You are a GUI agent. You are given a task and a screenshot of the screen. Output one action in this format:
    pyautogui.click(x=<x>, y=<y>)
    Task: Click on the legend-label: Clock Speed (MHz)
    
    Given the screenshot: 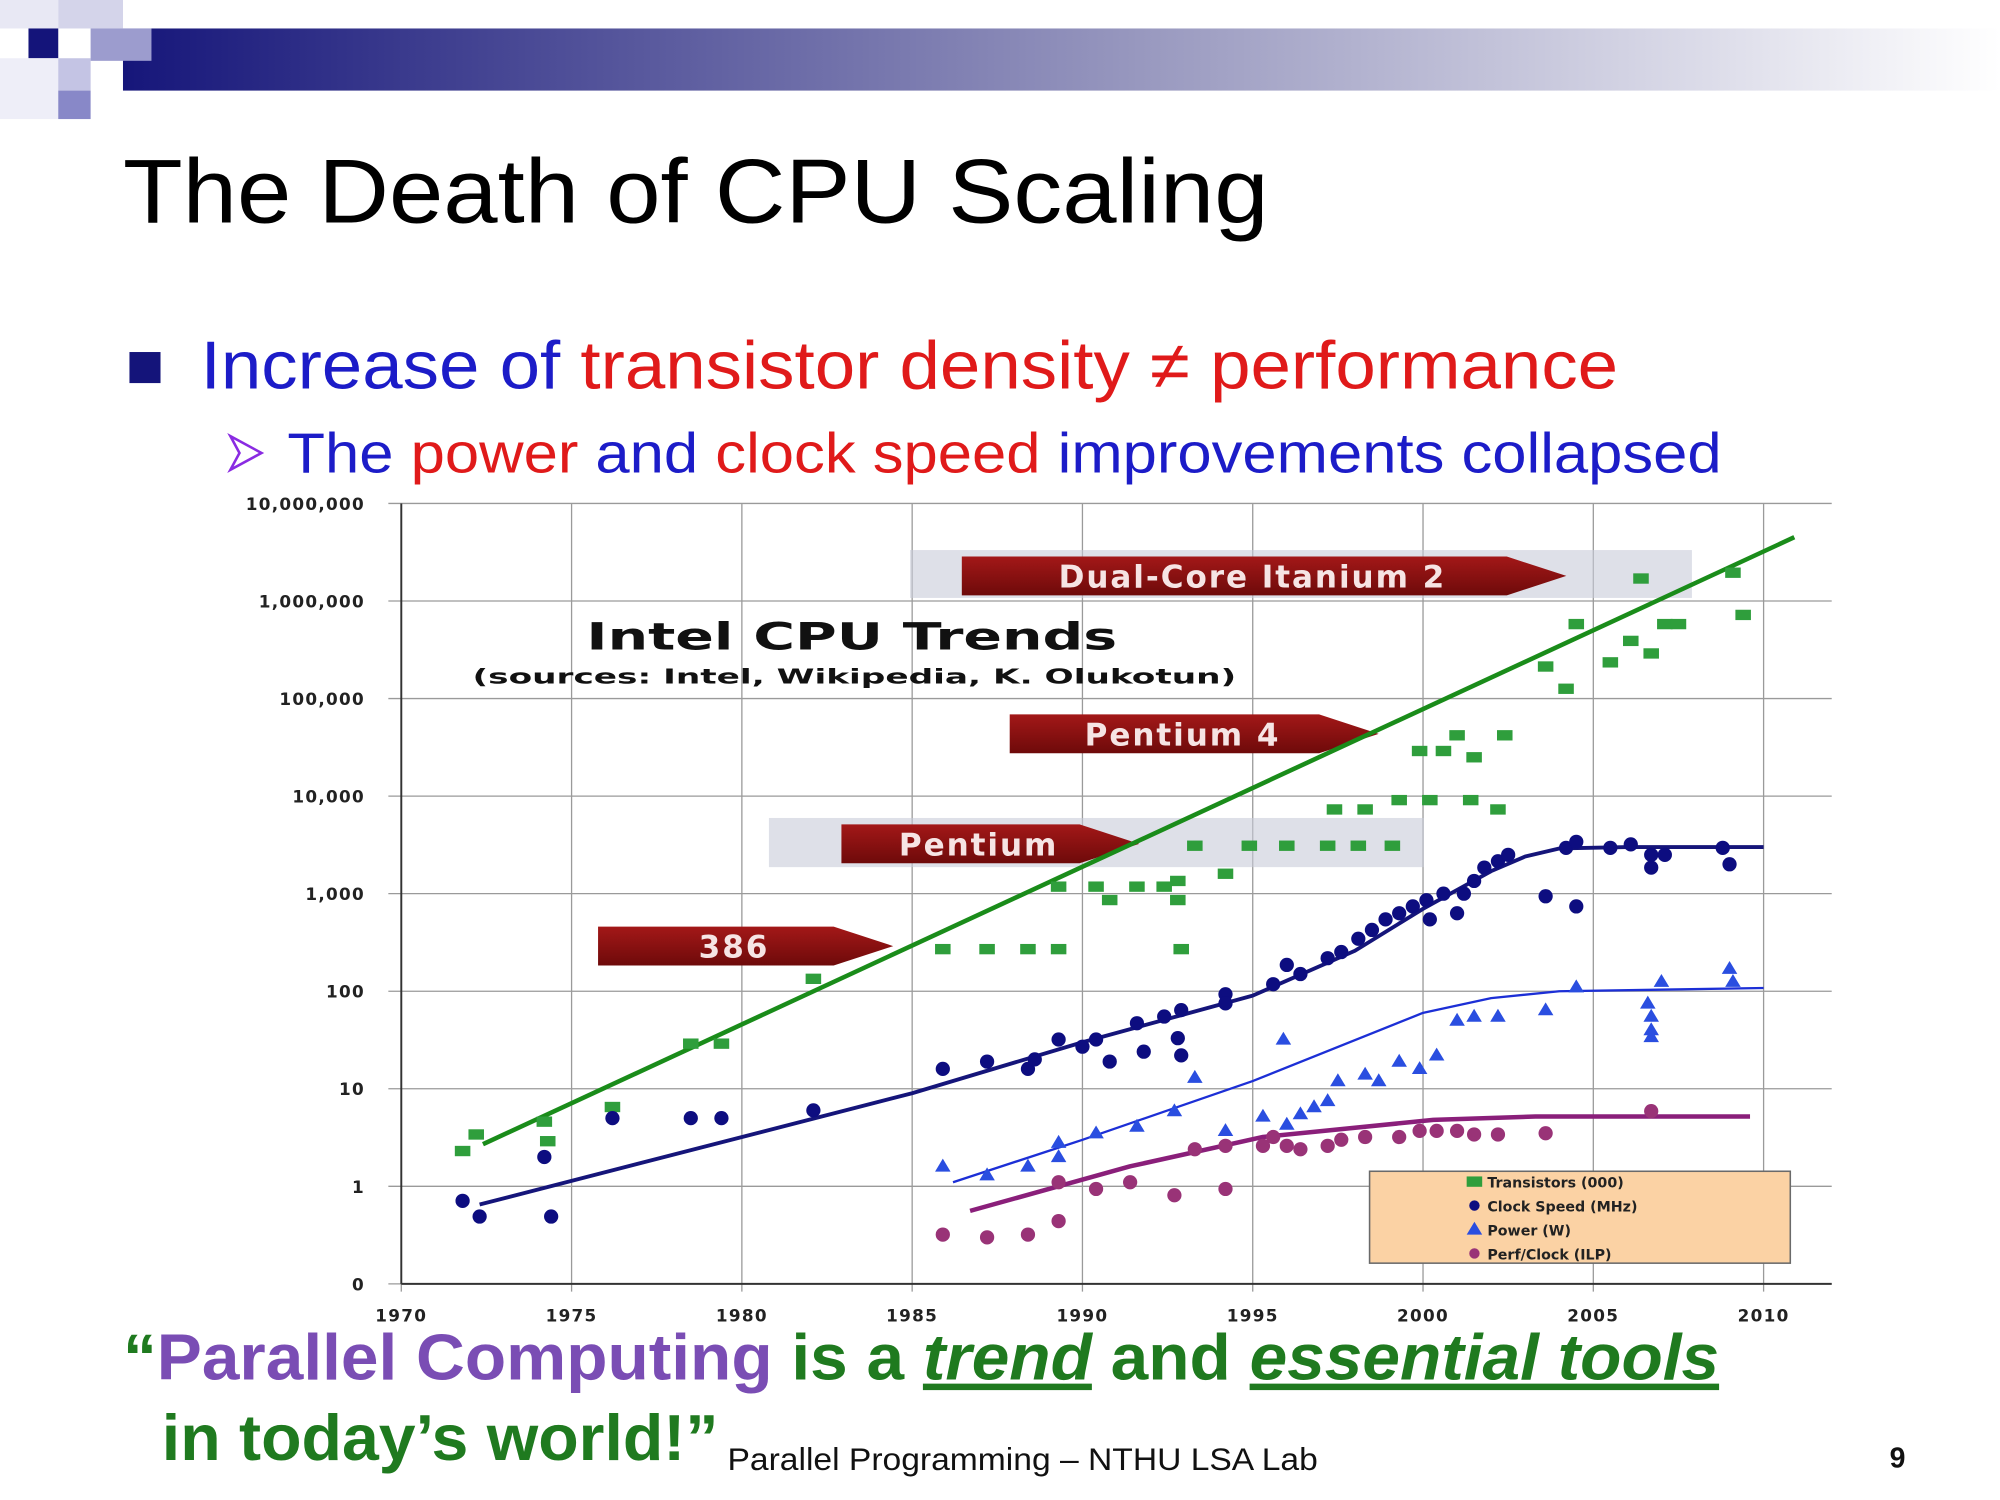 What is the action you would take?
    pyautogui.click(x=1562, y=1207)
    